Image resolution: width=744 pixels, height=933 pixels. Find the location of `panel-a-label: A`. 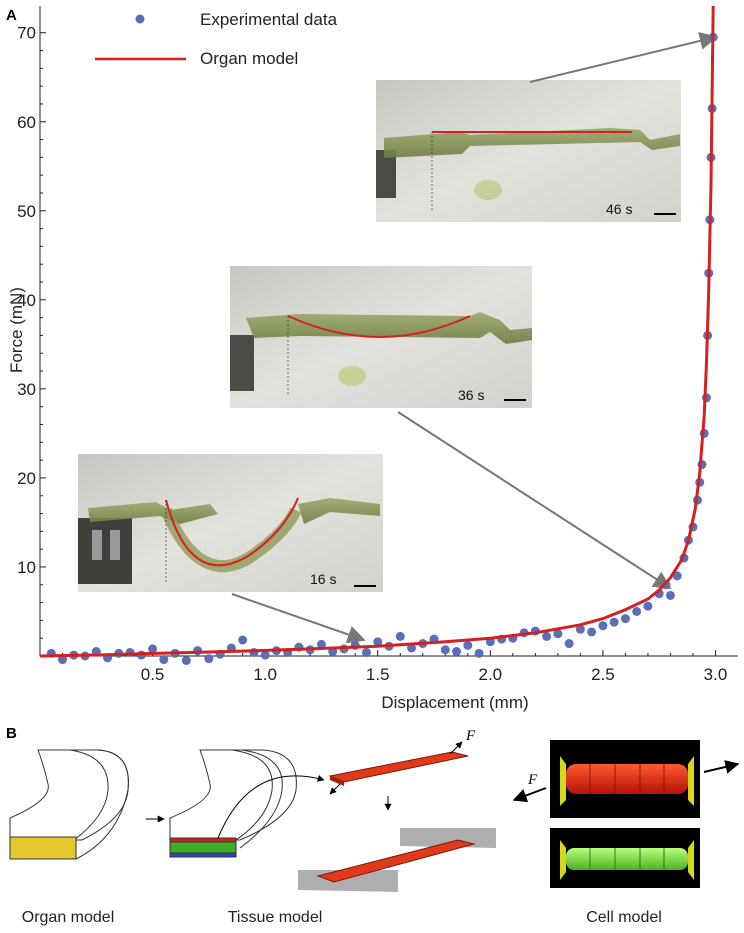

panel-a-label: A is located at coordinates (11, 15).